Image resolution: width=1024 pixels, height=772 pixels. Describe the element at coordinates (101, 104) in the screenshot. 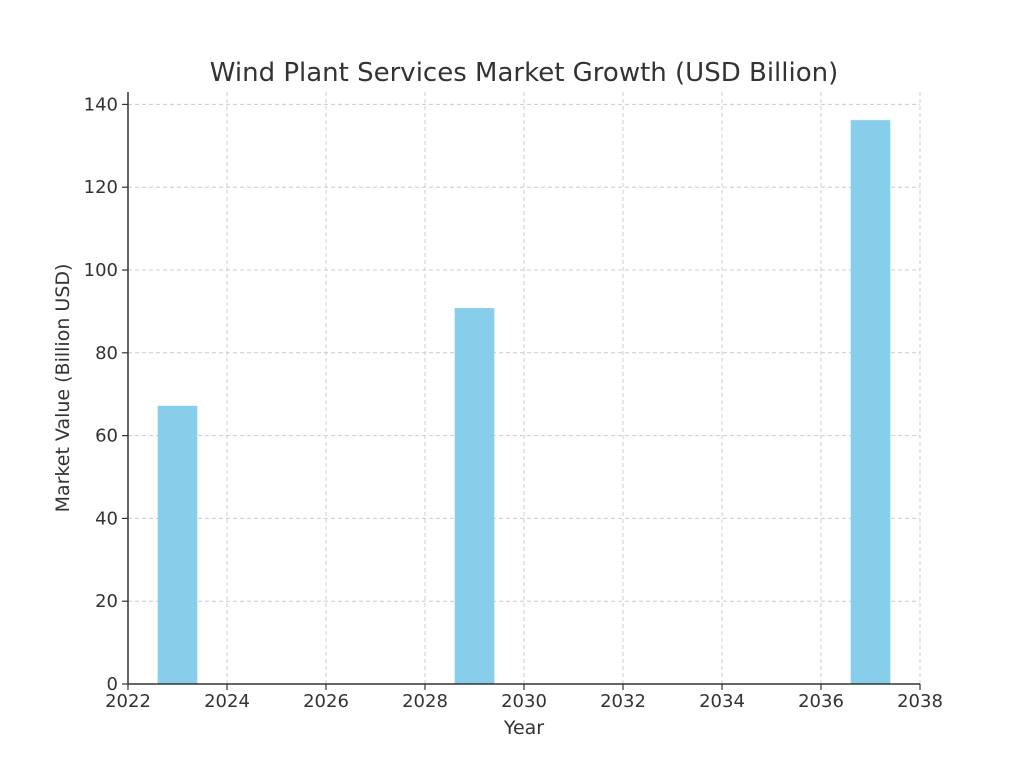

I see `y-tick-label: 140` at that location.